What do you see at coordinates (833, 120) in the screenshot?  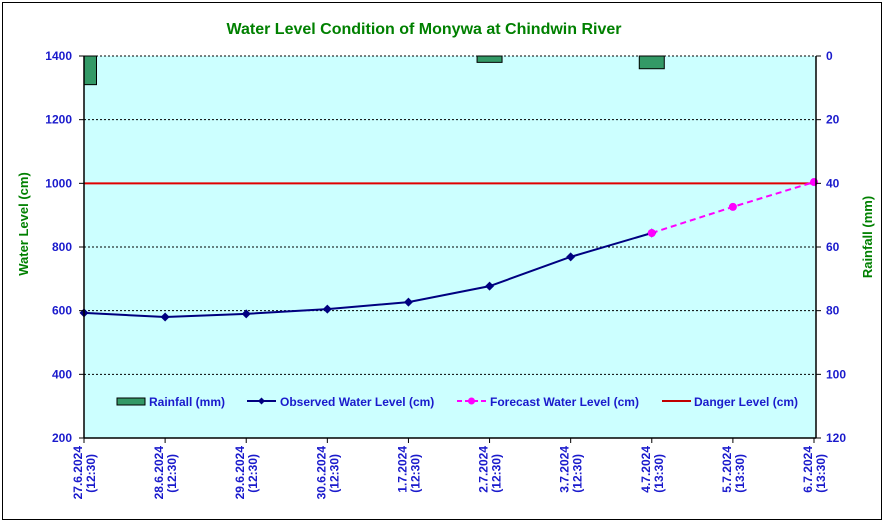 I see `y2-tick-label: 20` at bounding box center [833, 120].